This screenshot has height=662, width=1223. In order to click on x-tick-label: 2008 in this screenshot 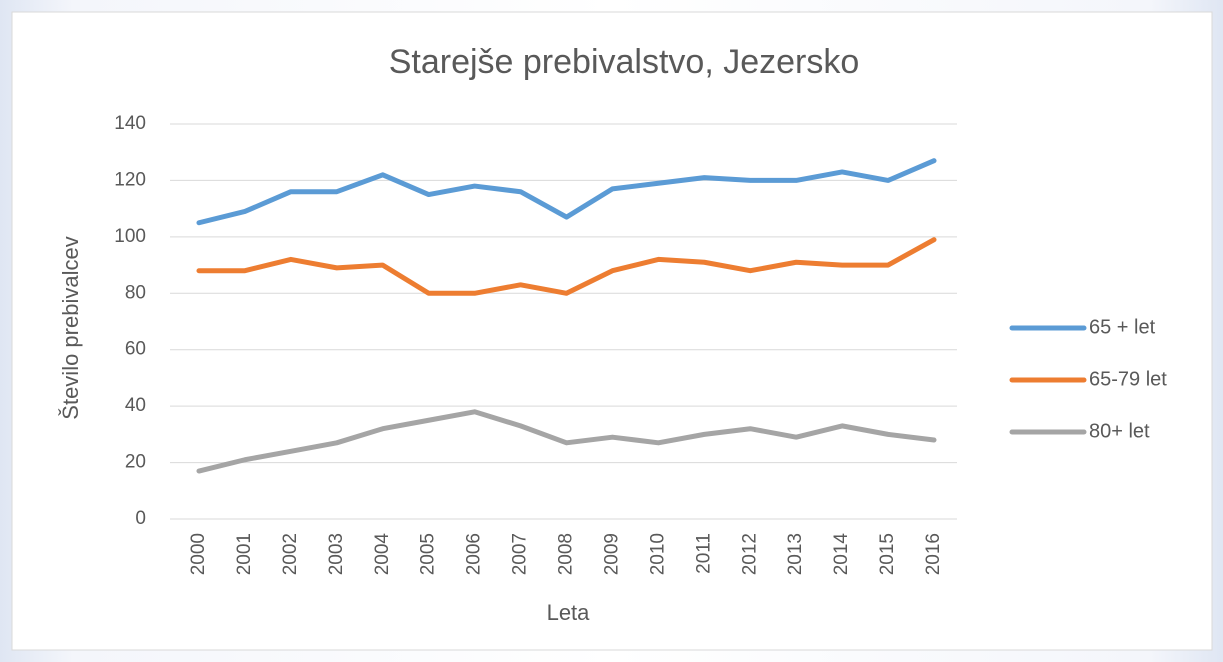, I will do `click(566, 554)`.